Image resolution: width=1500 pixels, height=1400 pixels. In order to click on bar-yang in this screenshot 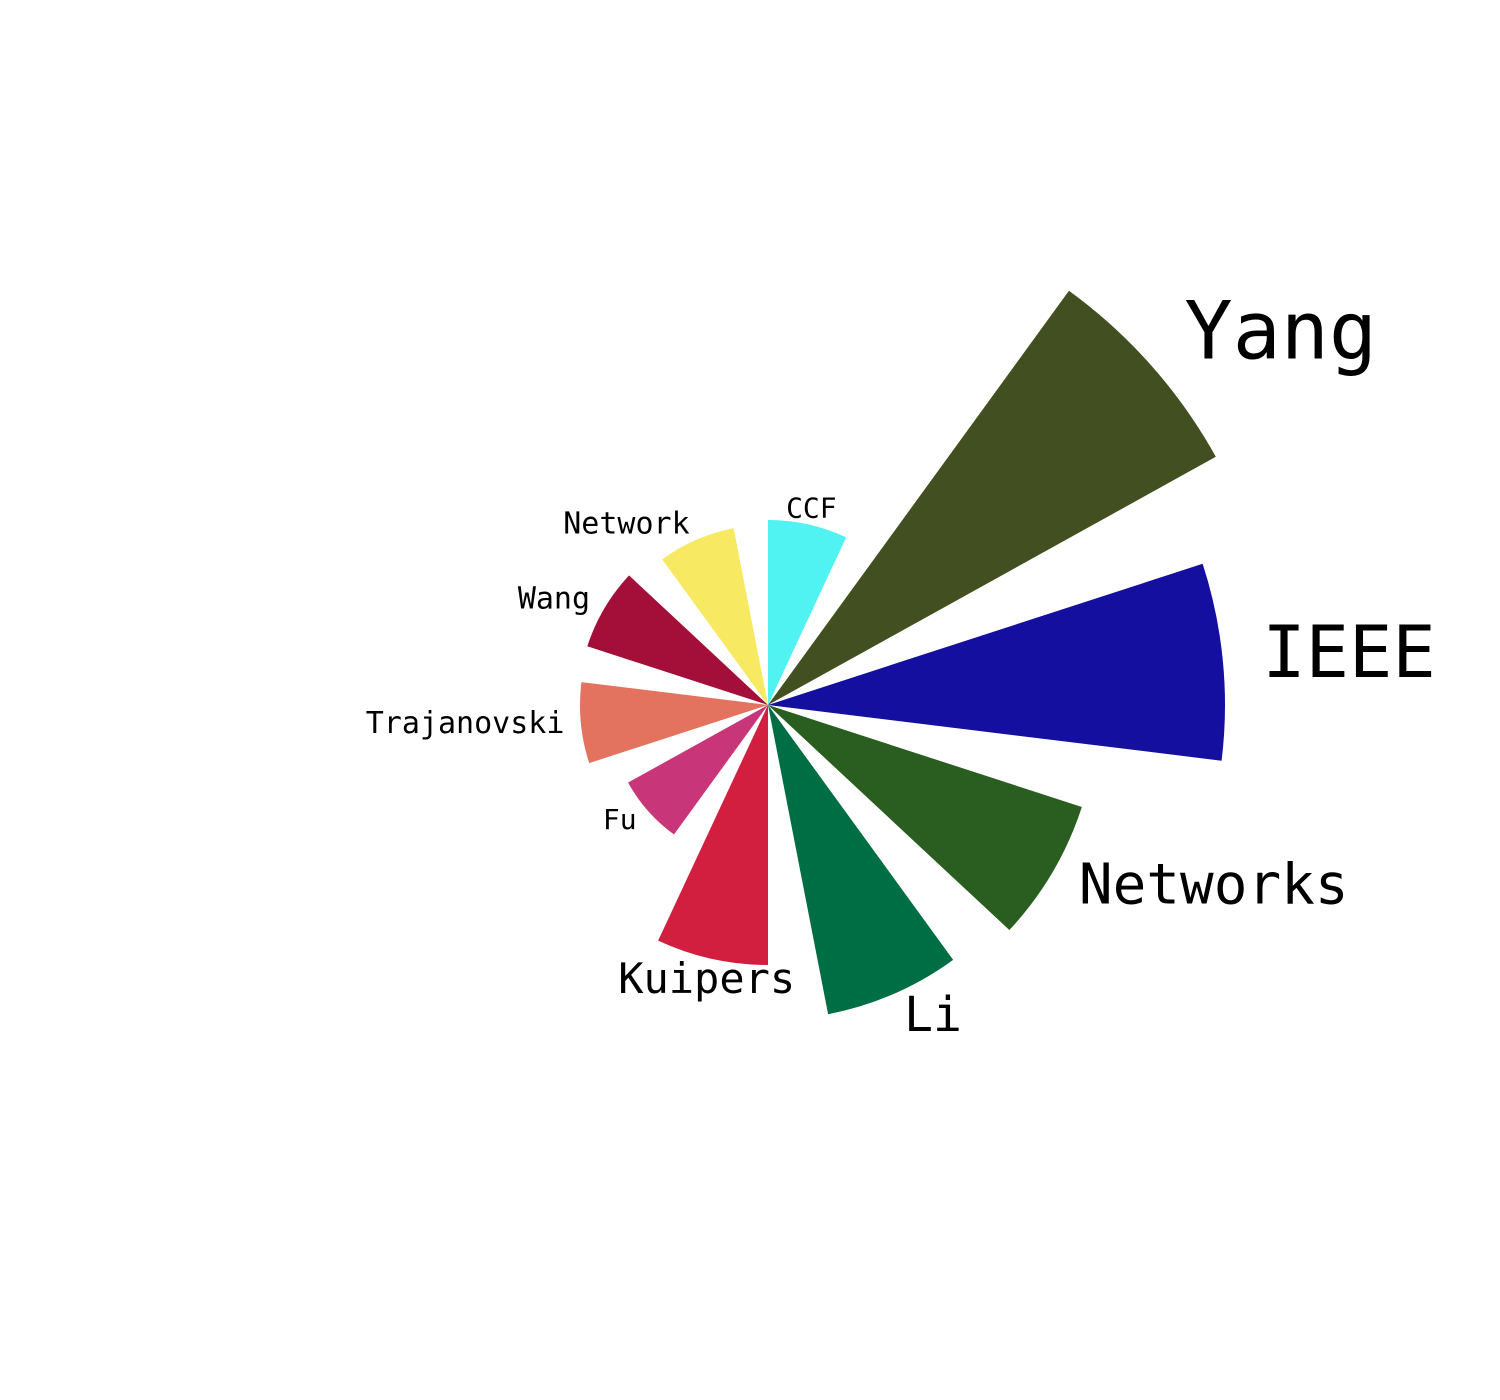, I will do `click(992, 497)`.